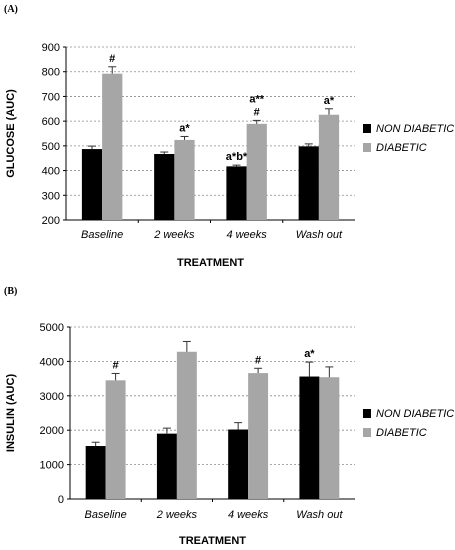  Describe the element at coordinates (51, 196) in the screenshot. I see `y-tick-label: 300` at that location.